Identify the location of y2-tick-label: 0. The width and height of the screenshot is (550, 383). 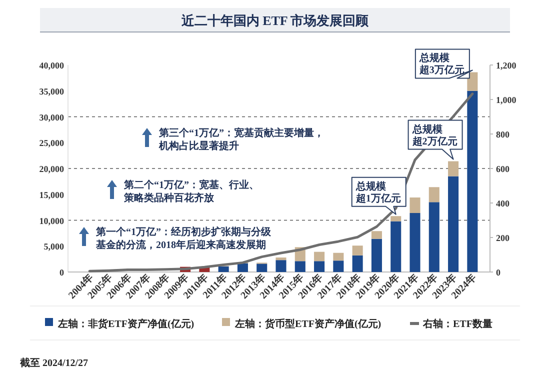
(498, 273).